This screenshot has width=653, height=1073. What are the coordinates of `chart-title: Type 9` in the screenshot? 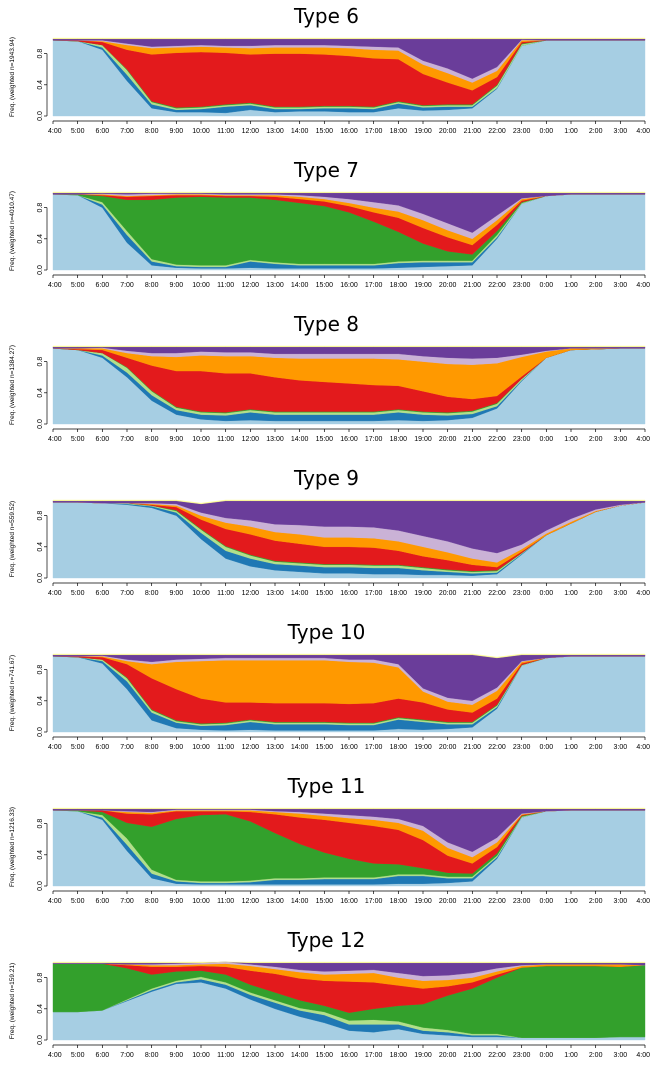 It's located at (326, 478).